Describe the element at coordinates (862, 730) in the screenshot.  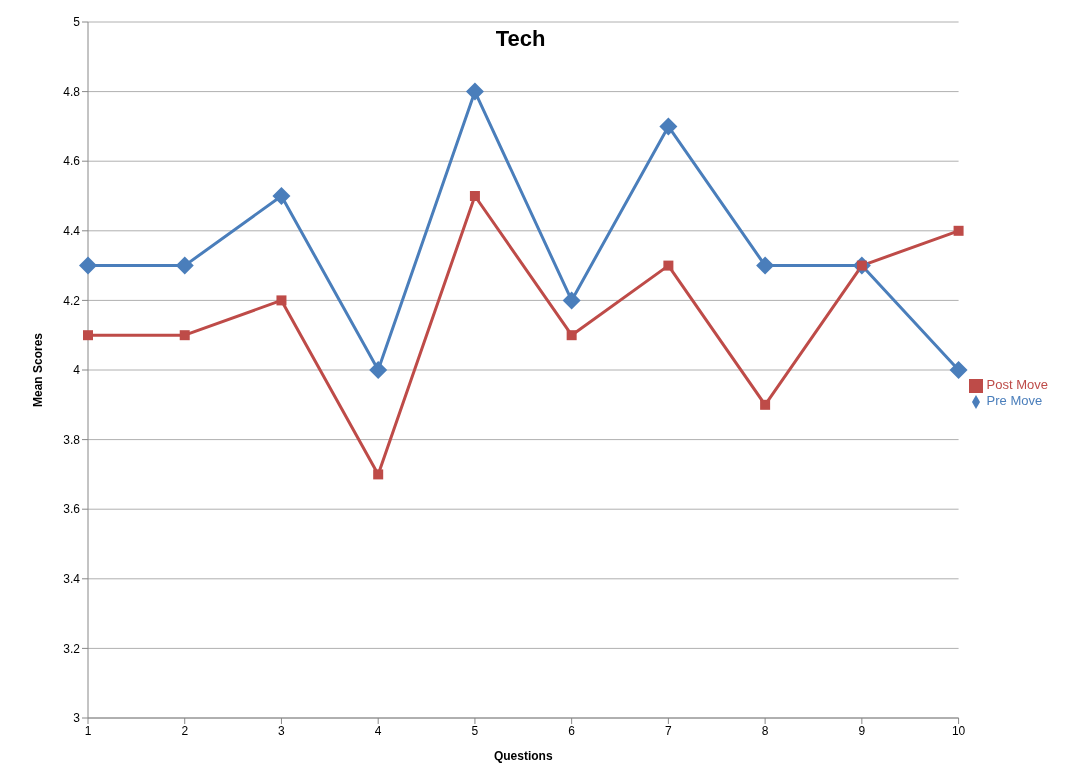
I see `x-tick-label: 9` at that location.